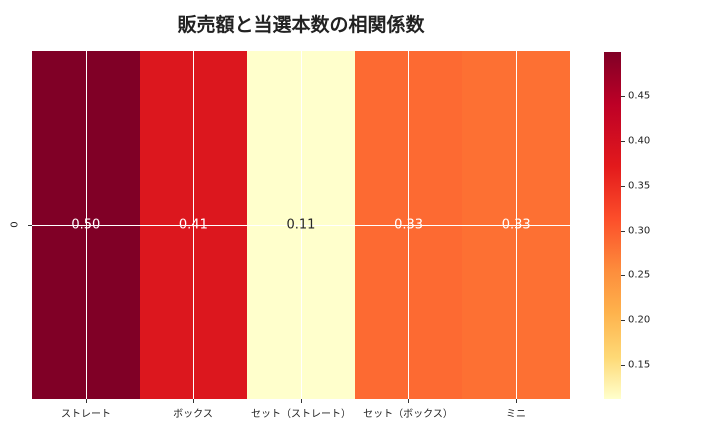 The width and height of the screenshot is (720, 432). What do you see at coordinates (612, 225) in the screenshot?
I see `colorbar` at bounding box center [612, 225].